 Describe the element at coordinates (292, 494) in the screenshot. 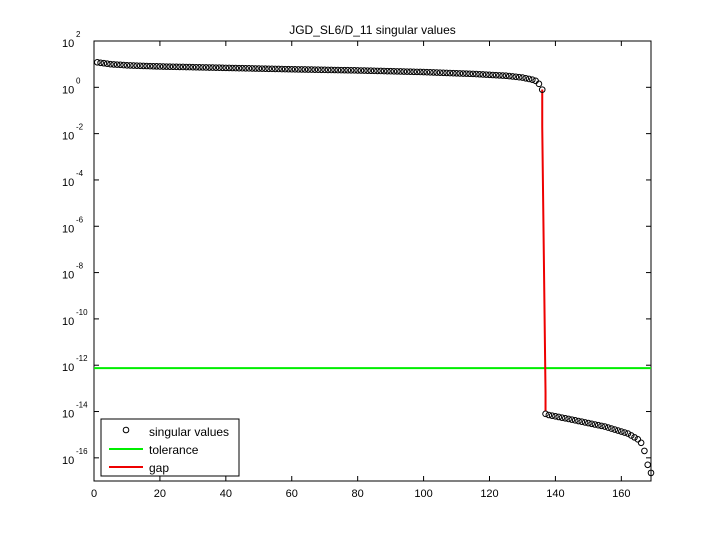

I see `x-tick-label-60: 60` at that location.